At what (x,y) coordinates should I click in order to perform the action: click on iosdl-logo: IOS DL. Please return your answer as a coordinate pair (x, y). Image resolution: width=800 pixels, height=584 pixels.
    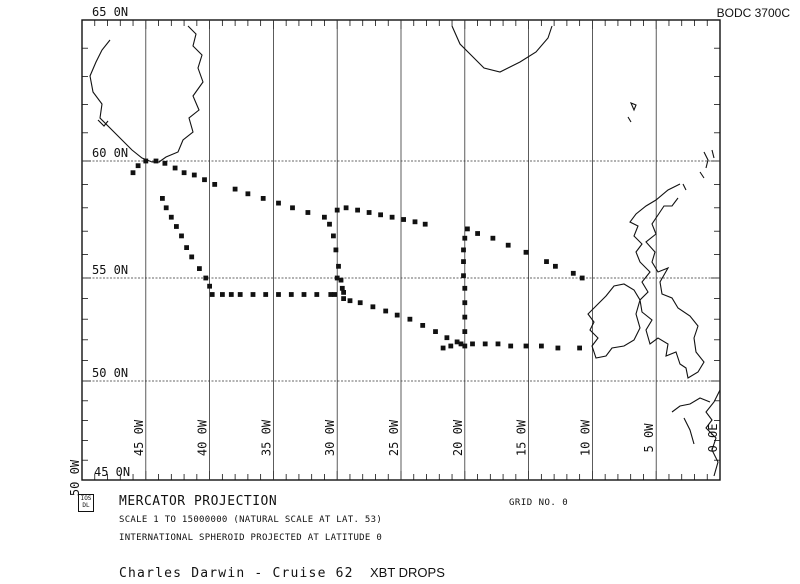
    Looking at the image, I should click on (86, 503).